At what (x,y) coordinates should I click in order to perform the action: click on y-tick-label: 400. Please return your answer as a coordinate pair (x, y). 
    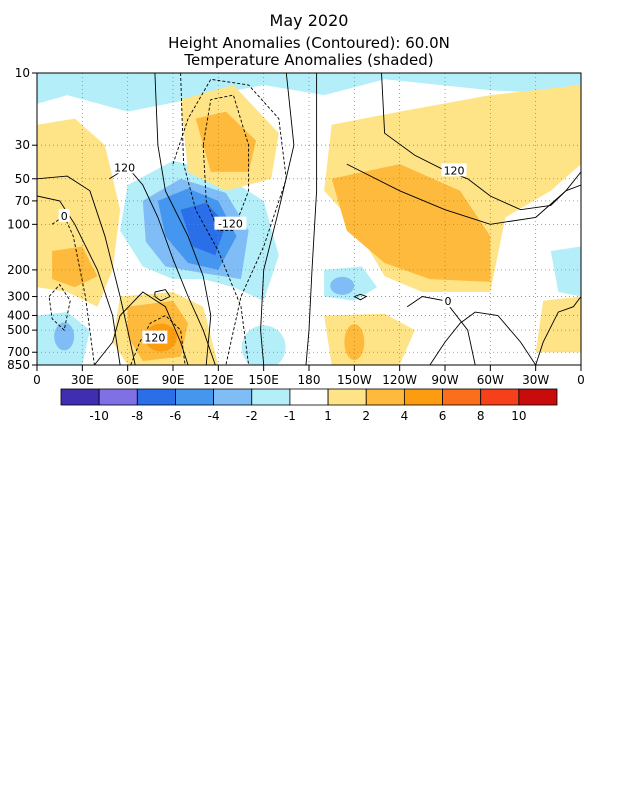
    Looking at the image, I should click on (18, 315).